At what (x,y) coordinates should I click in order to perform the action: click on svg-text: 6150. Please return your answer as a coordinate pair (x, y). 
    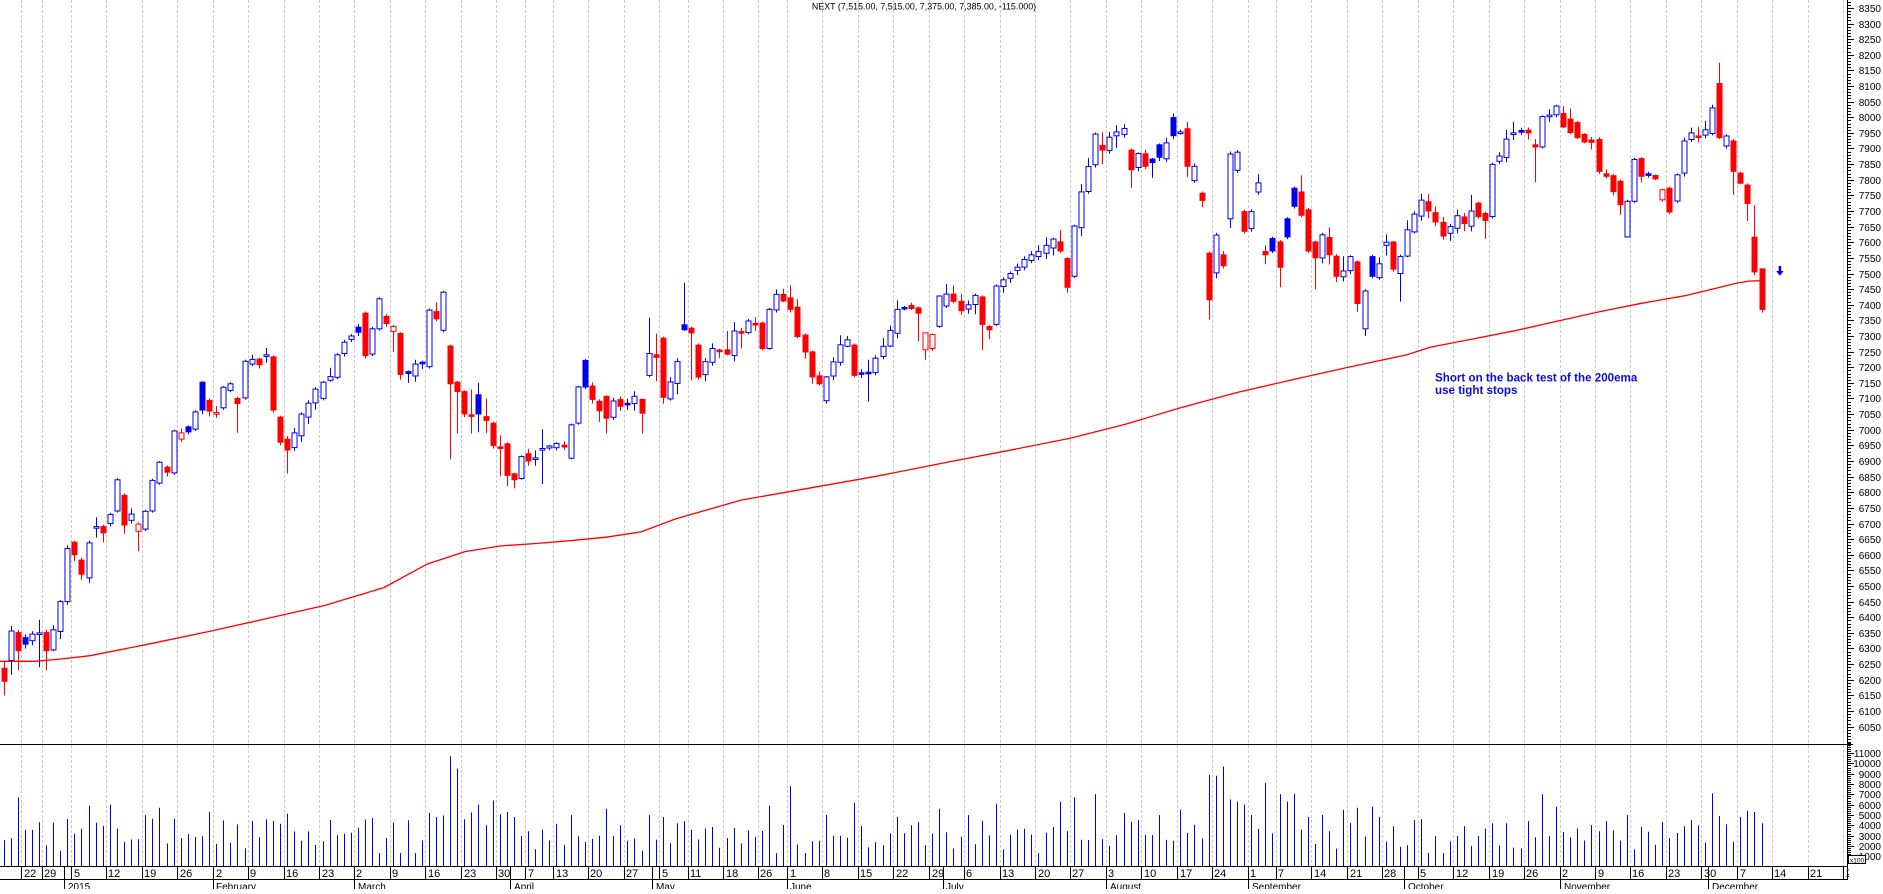
    Looking at the image, I should click on (1870, 696).